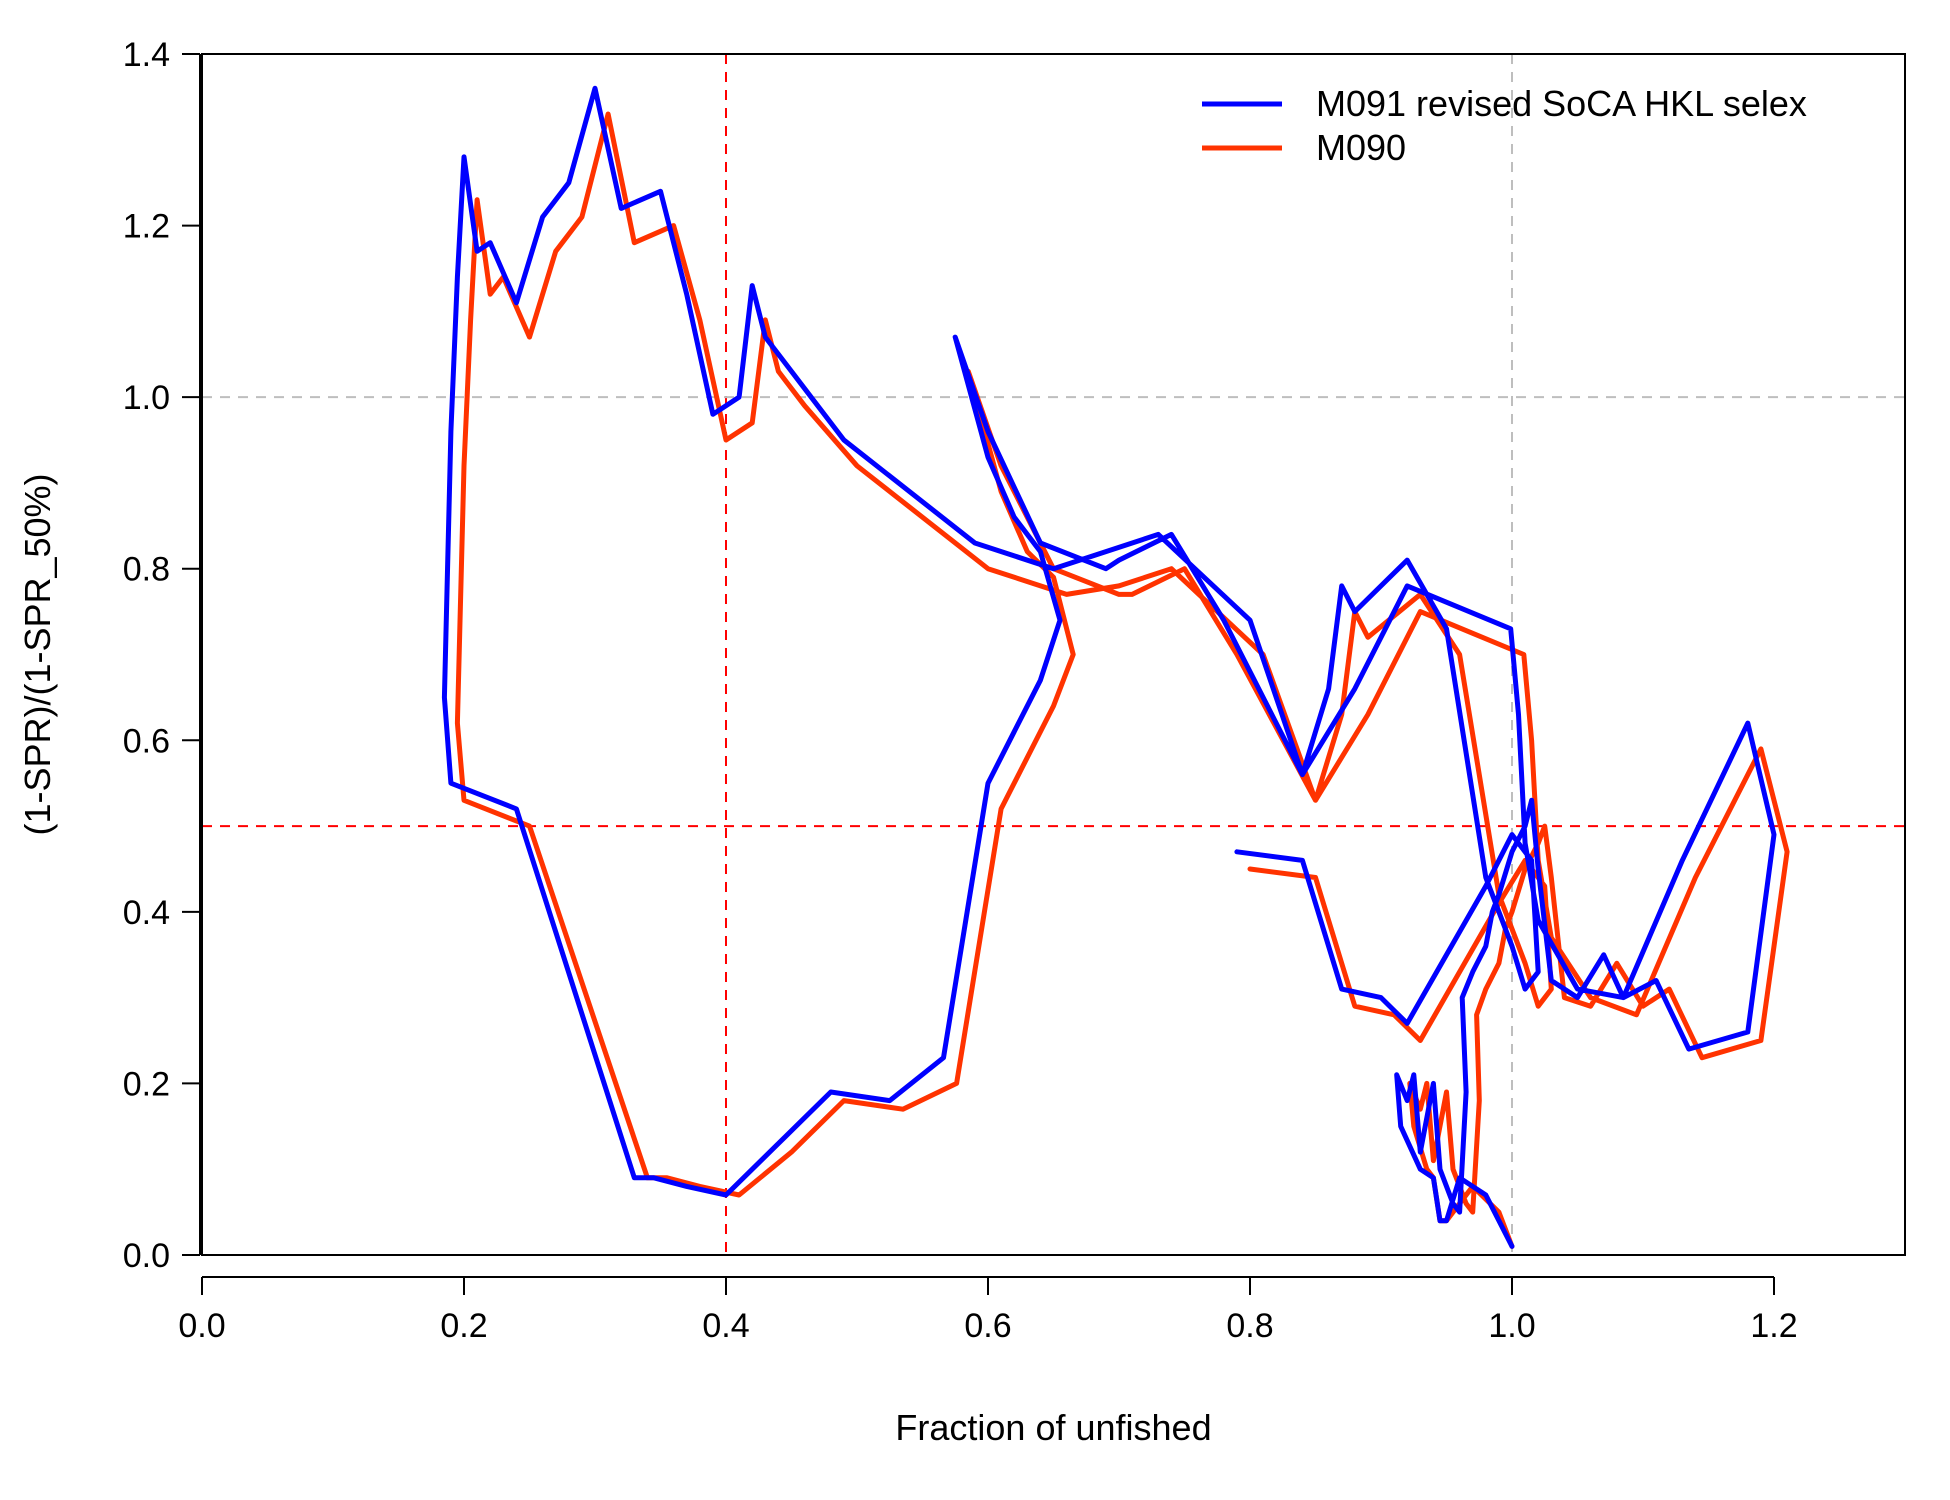 This screenshot has width=1950, height=1500. What do you see at coordinates (1511, 1326) in the screenshot?
I see `x-tick-label: 1.0` at bounding box center [1511, 1326].